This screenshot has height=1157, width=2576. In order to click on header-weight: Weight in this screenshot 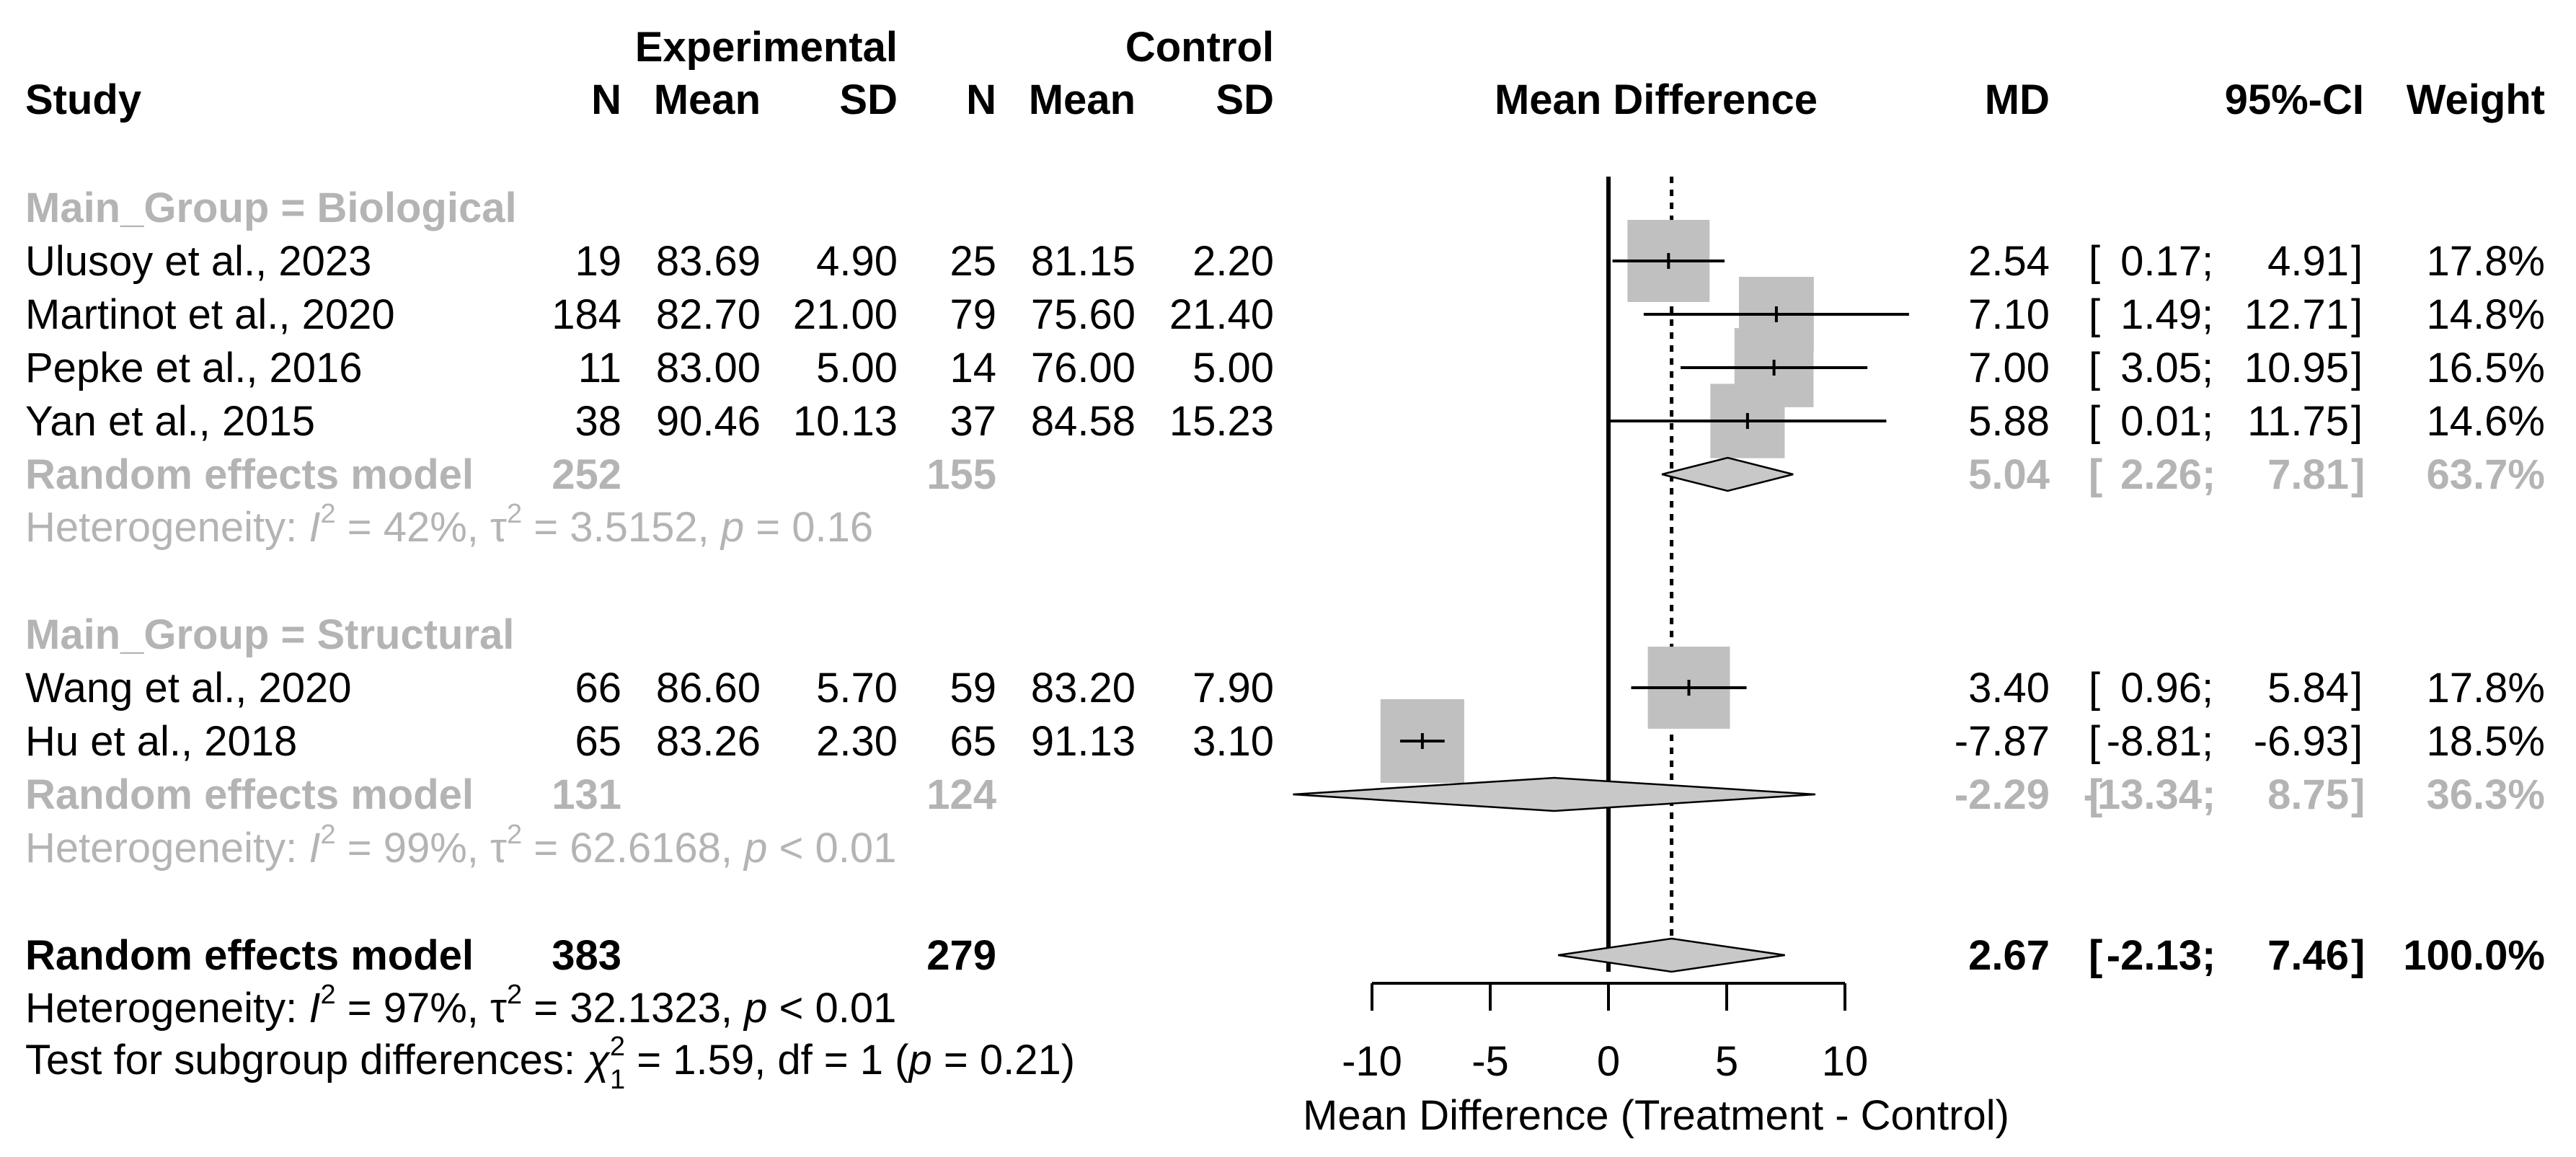, I will do `click(2476, 99)`.